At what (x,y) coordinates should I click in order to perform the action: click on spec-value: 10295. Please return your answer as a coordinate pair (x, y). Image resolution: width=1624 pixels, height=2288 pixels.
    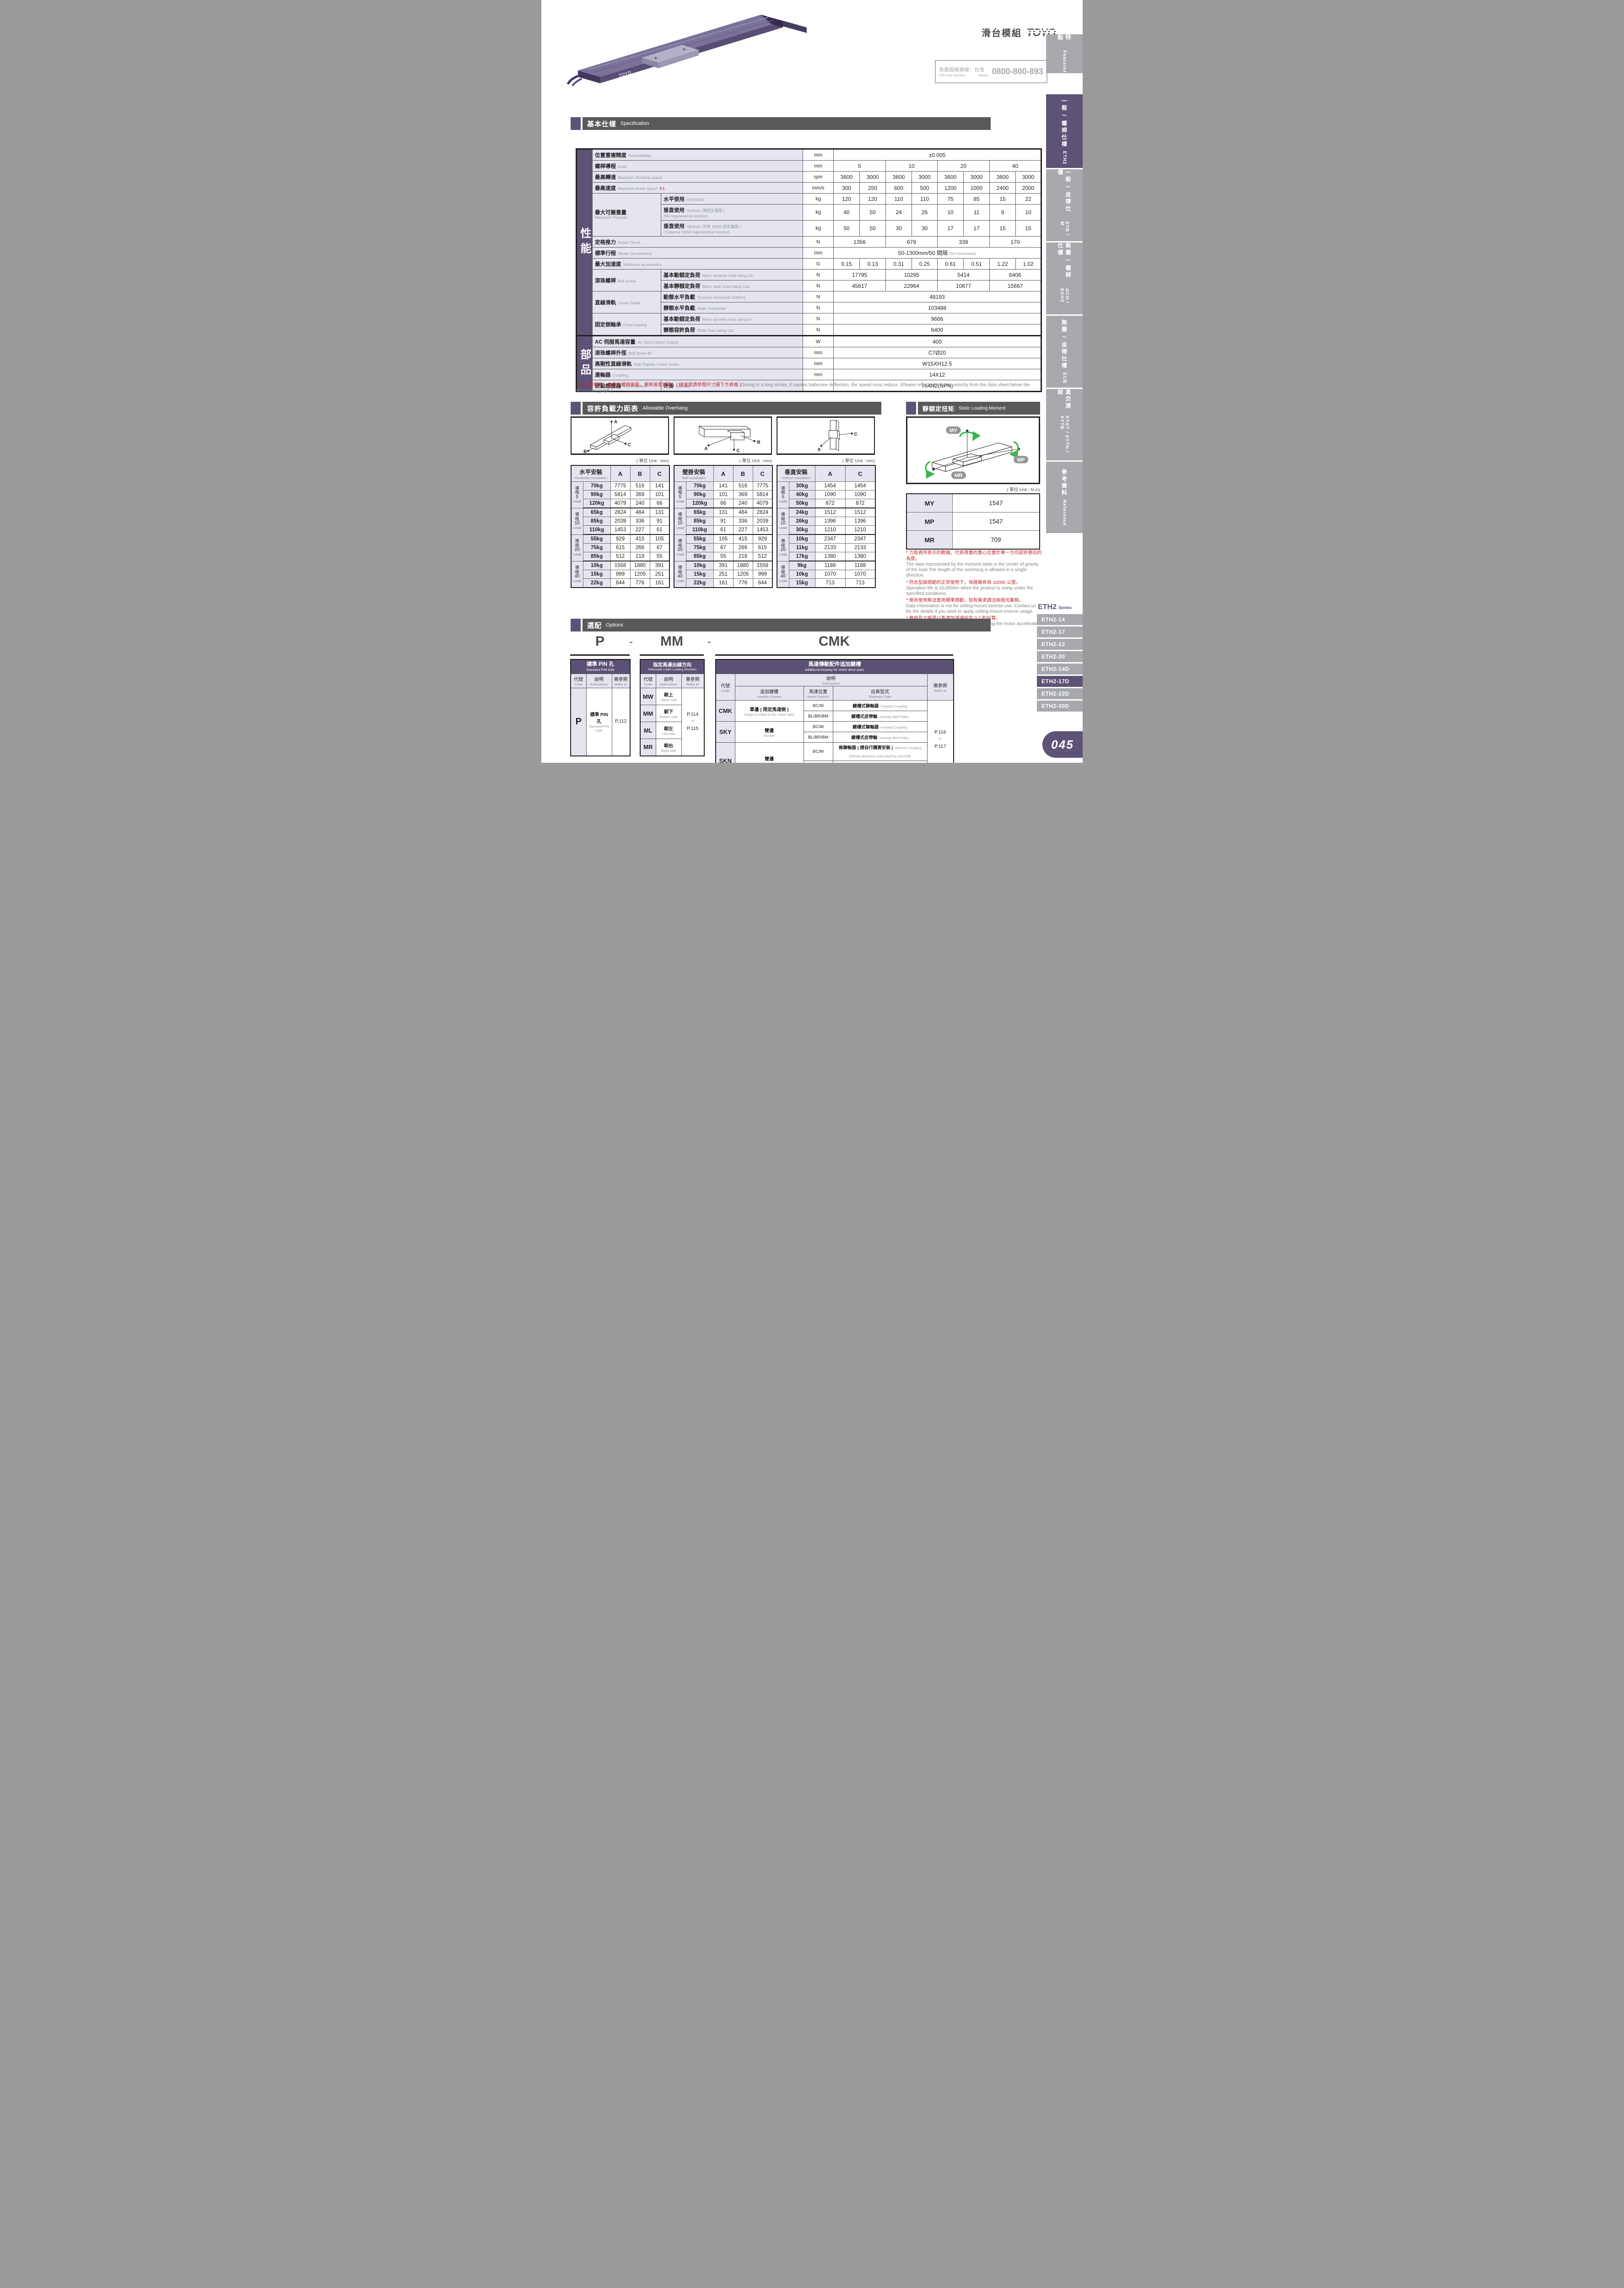
    Looking at the image, I should click on (911, 275).